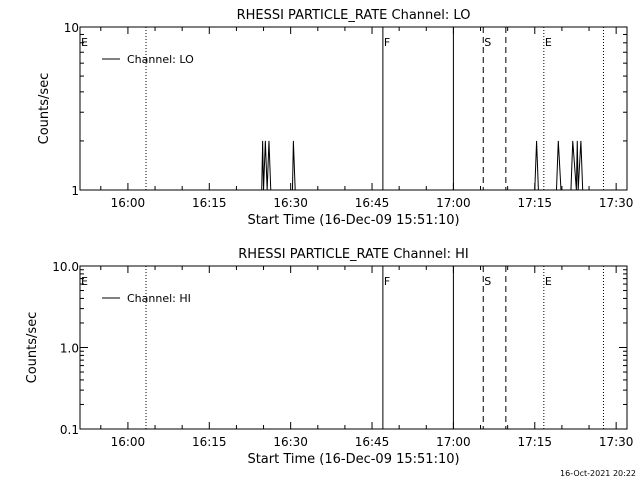 Image resolution: width=640 pixels, height=480 pixels. Describe the element at coordinates (422, 165) in the screenshot. I see `series-line` at that location.